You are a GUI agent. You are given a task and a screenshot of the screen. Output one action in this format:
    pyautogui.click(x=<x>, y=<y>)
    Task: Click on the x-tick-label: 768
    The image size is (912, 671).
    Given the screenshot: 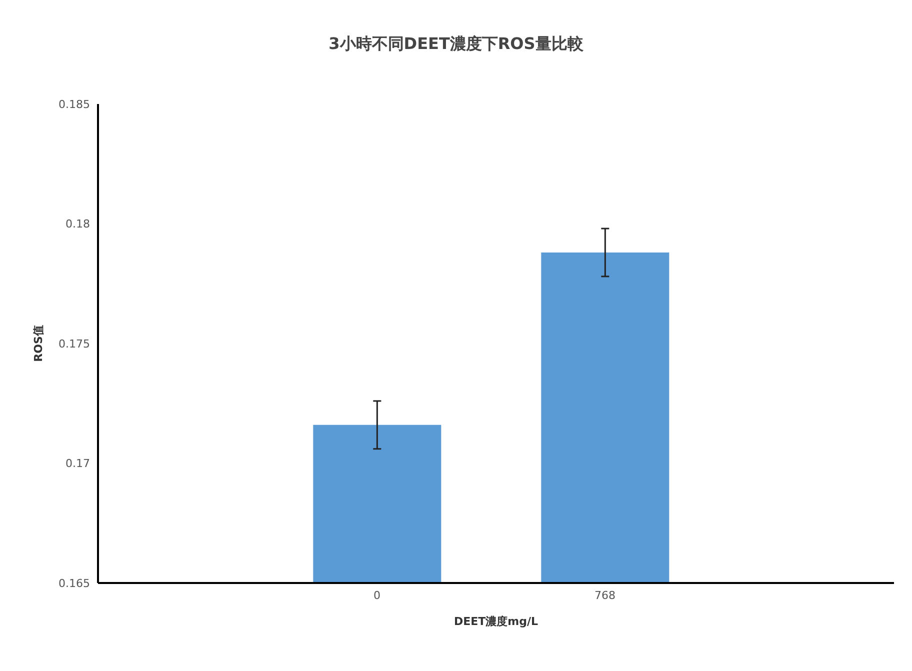 What is the action you would take?
    pyautogui.click(x=605, y=595)
    